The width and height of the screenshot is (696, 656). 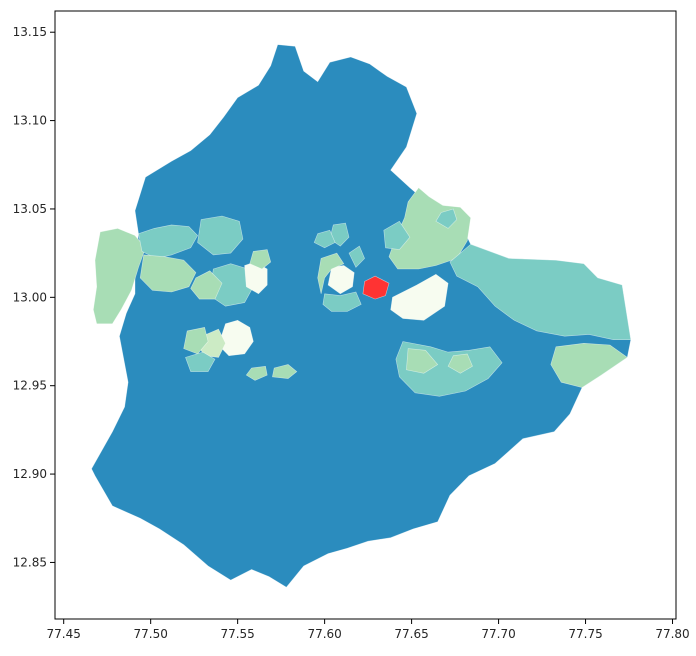 I want to click on y-tick-label: 12.85, so click(x=30, y=562).